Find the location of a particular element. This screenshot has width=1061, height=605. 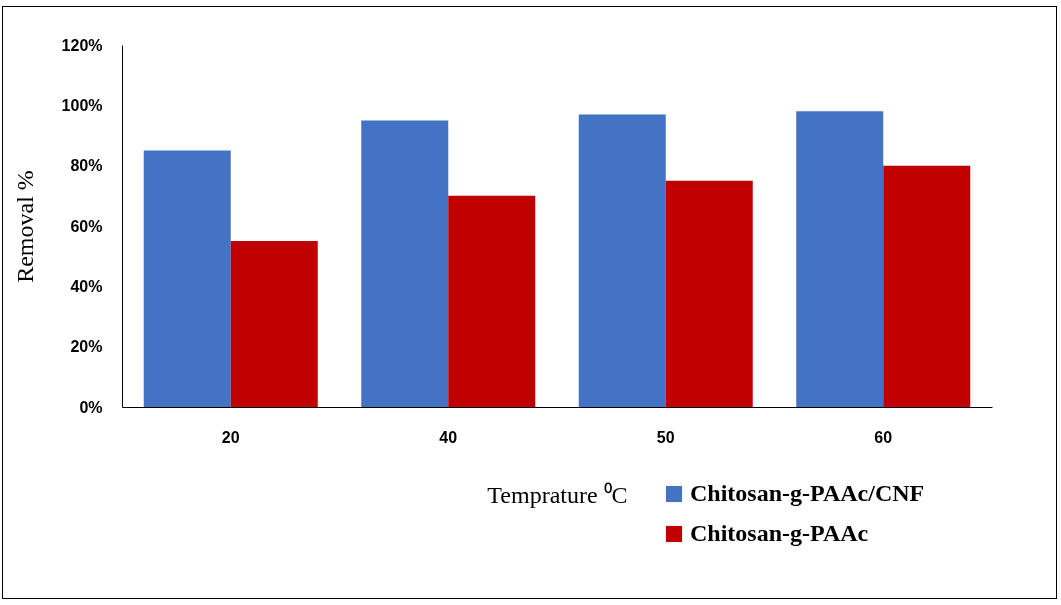

y-axis-title: Removal % is located at coordinates (24, 226).